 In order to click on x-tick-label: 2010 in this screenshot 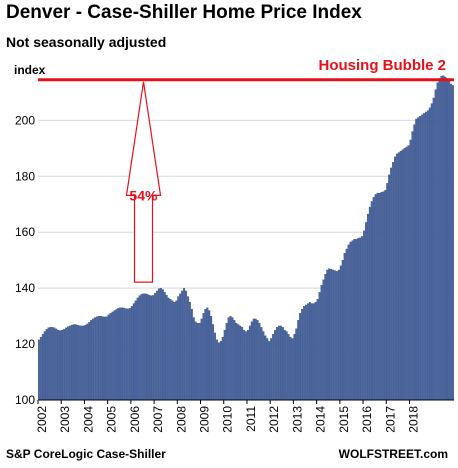, I will do `click(228, 419)`.